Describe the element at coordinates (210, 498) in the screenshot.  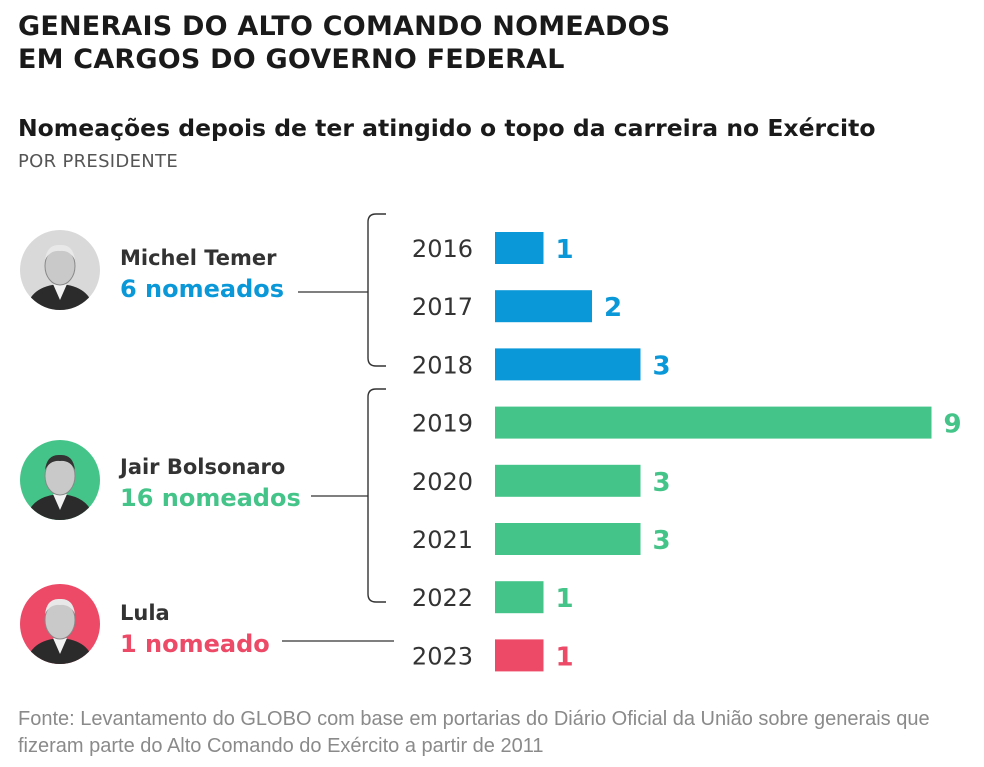
I see `president-count-2: 16 nomeados` at that location.